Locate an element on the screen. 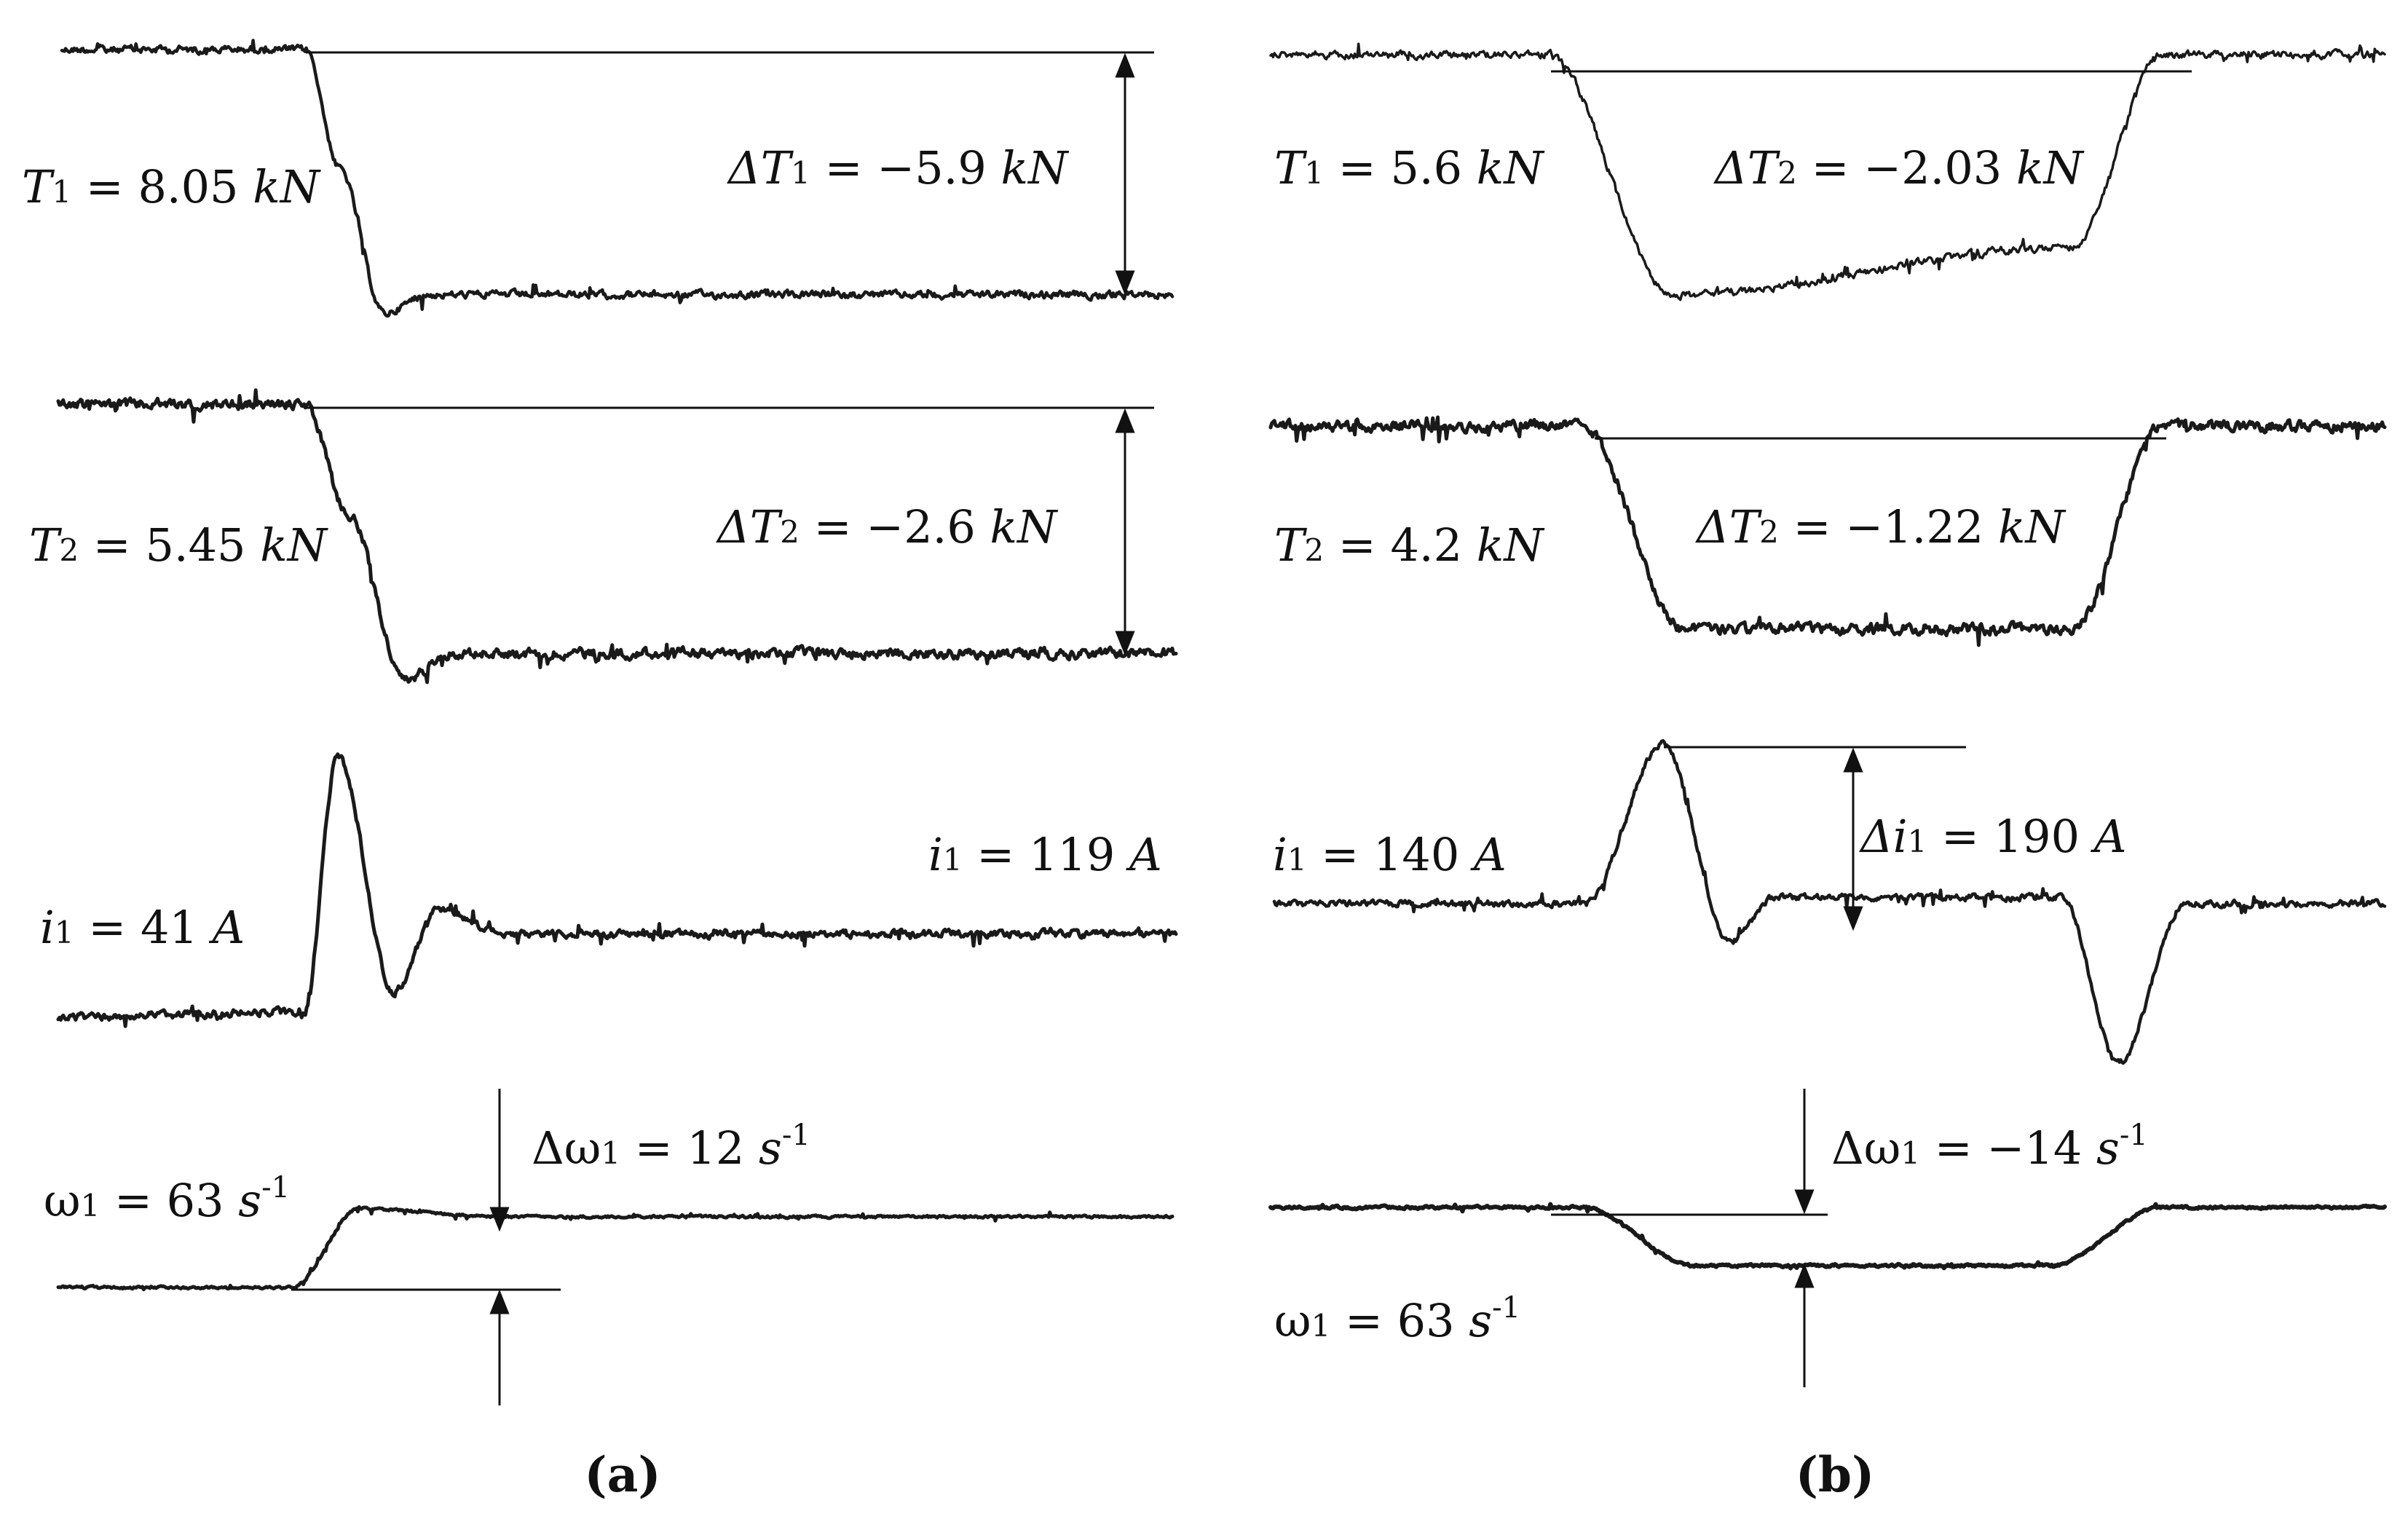 Image resolution: width=2408 pixels, height=1522 pixels. panel-b-t1-trace is located at coordinates (1827, 171).